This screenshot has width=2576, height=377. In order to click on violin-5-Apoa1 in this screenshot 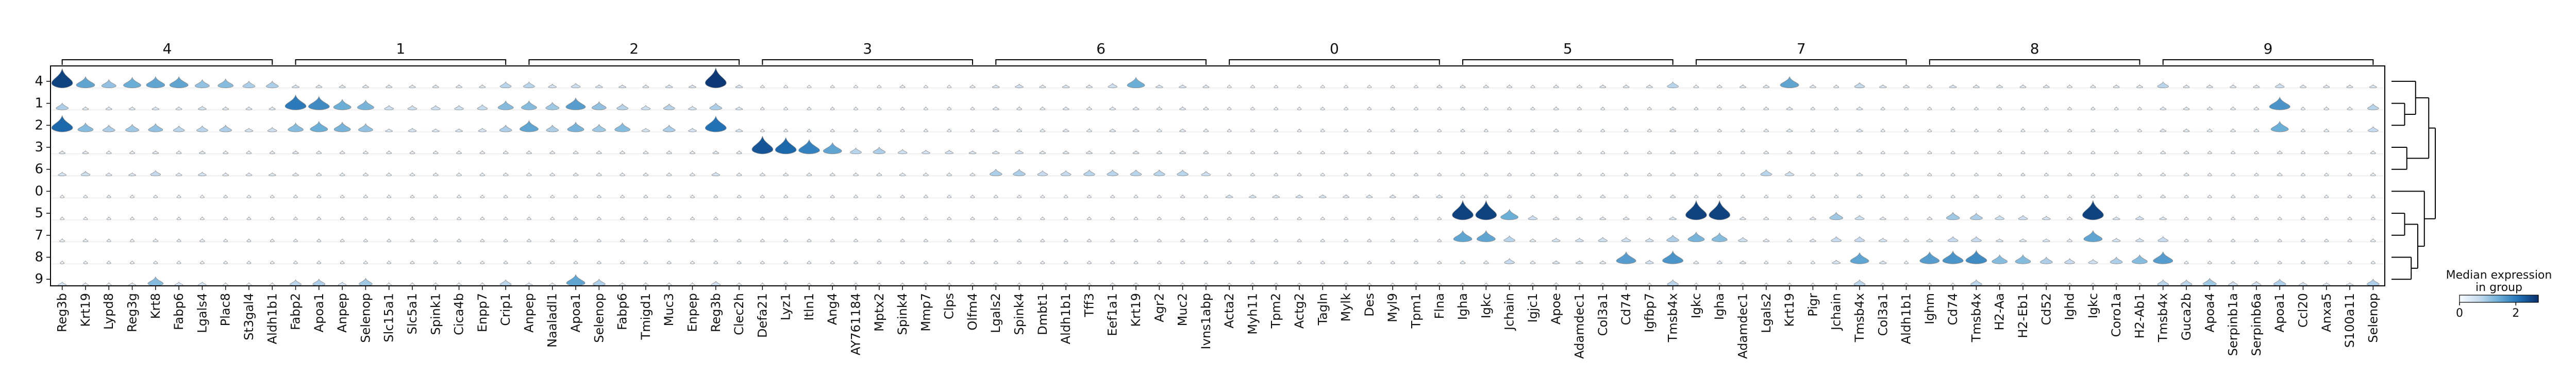, I will do `click(575, 218)`.